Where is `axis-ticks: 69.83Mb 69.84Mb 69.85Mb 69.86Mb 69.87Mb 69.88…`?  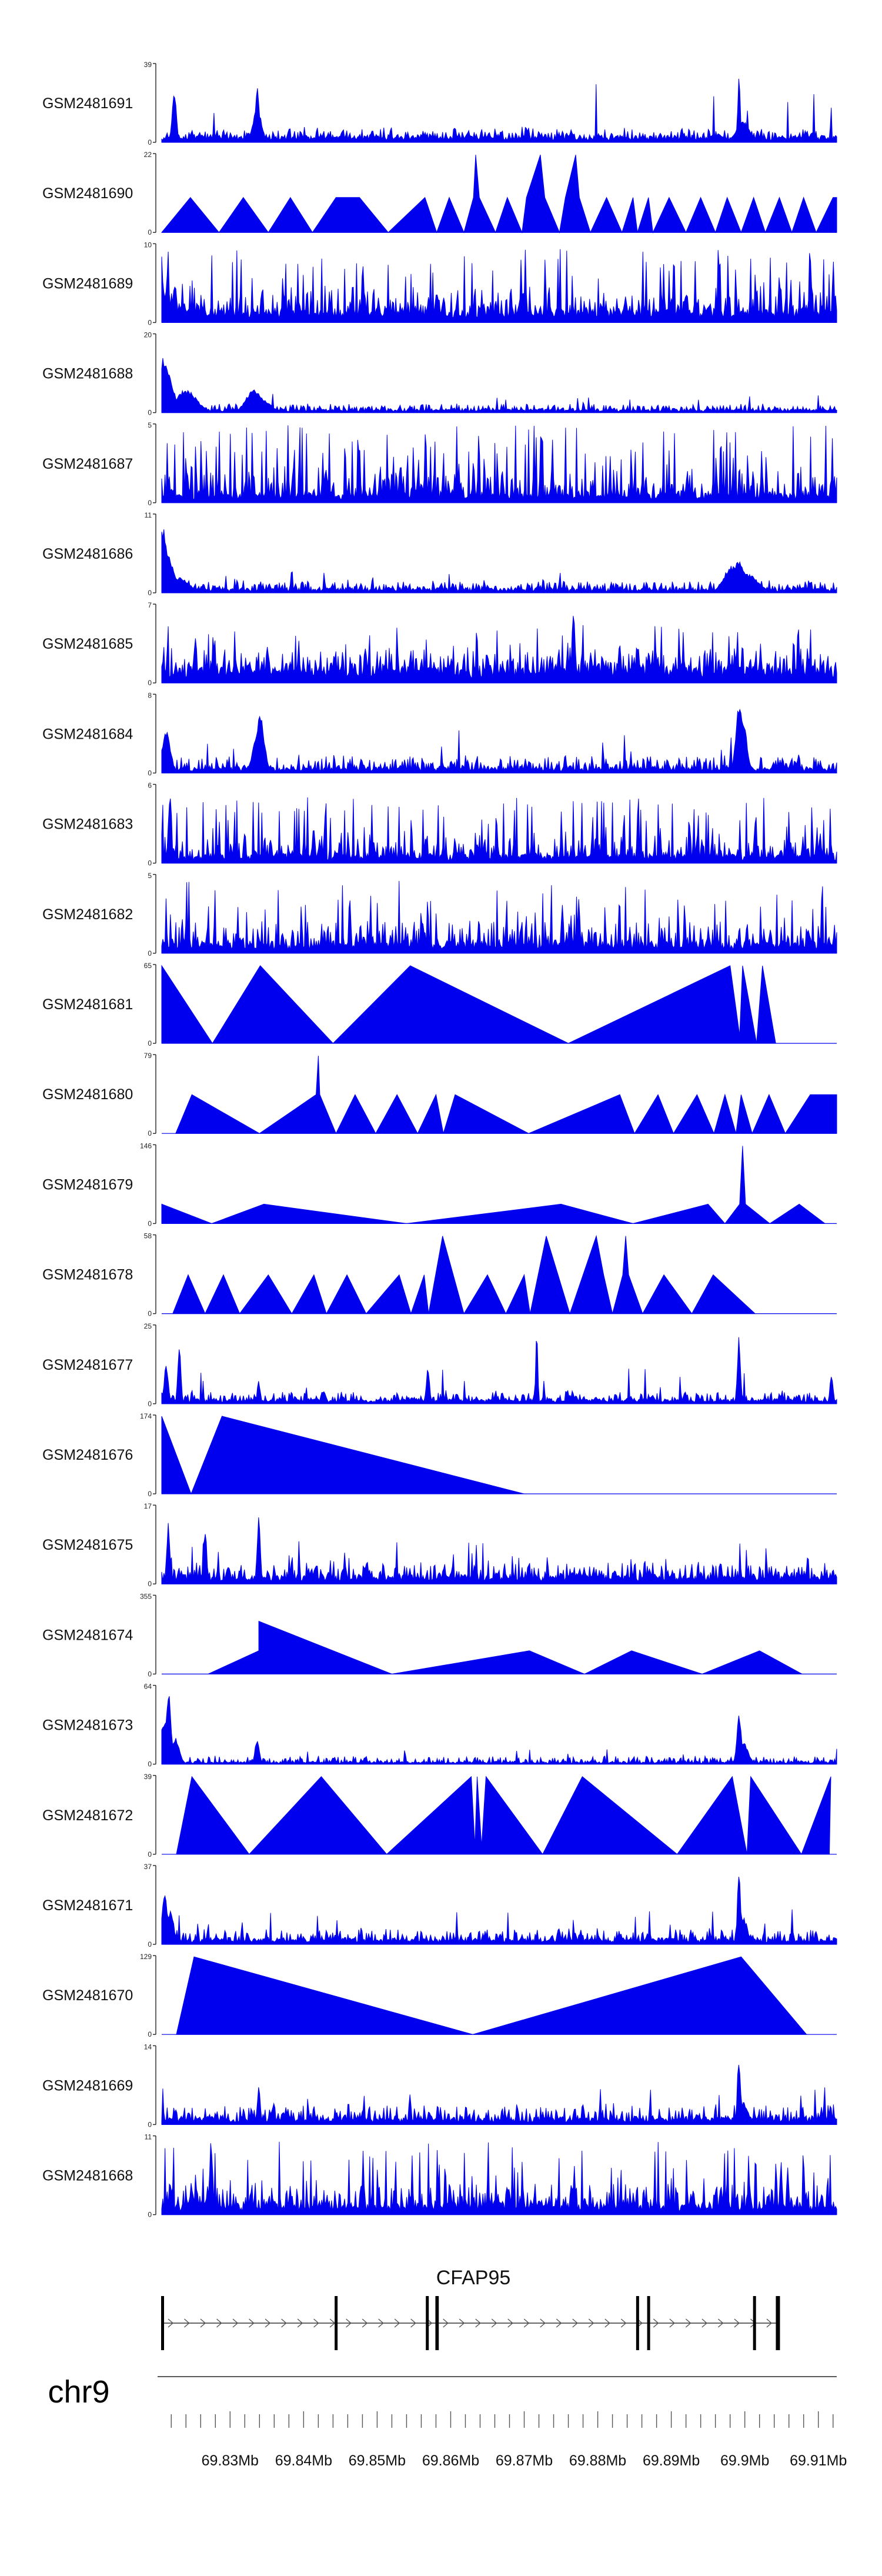 axis-ticks: 69.83Mb 69.84Mb 69.85Mb 69.86Mb 69.87Mb 69.88… is located at coordinates (509, 2440).